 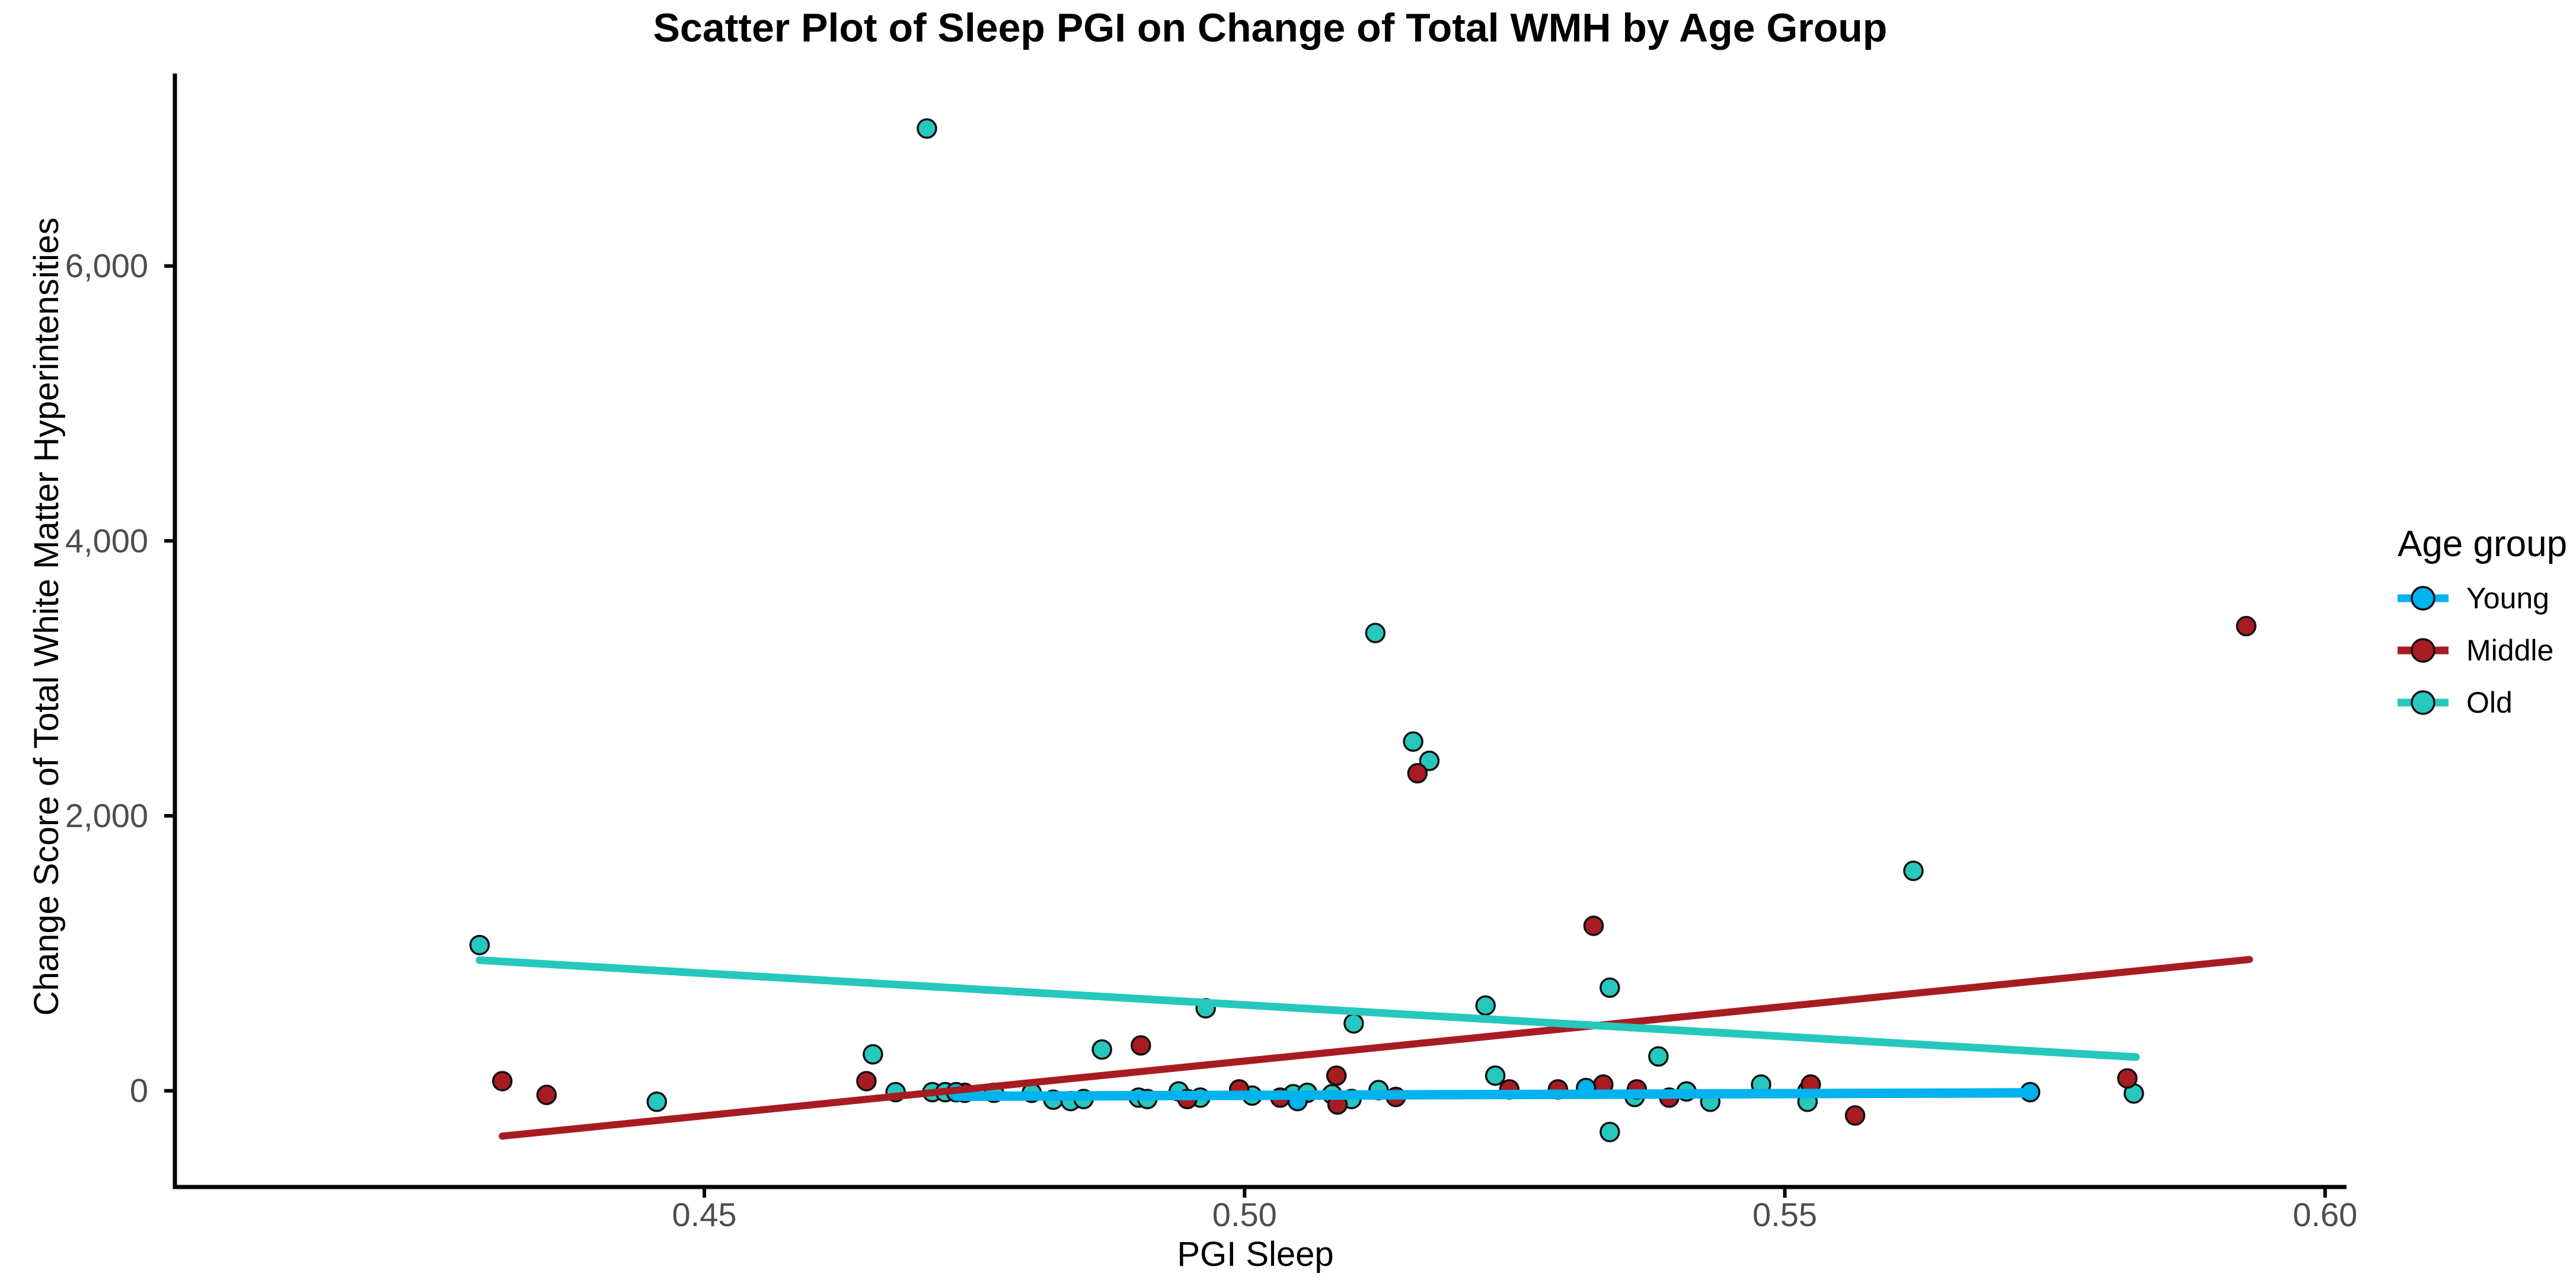 What do you see at coordinates (2489, 702) in the screenshot?
I see `legend-label: Old` at bounding box center [2489, 702].